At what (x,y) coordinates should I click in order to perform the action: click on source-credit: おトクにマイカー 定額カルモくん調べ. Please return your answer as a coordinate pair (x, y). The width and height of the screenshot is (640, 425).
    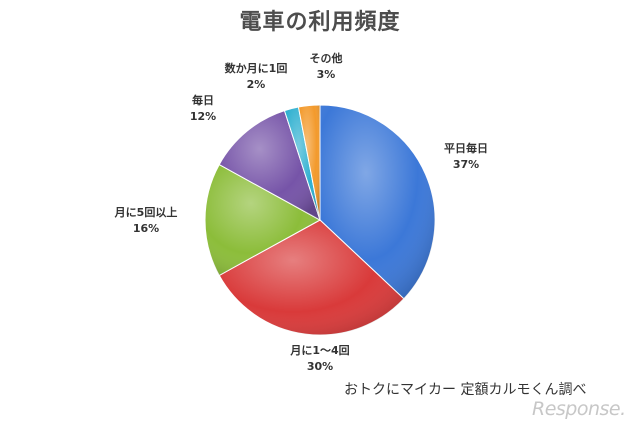
    Looking at the image, I should click on (465, 390).